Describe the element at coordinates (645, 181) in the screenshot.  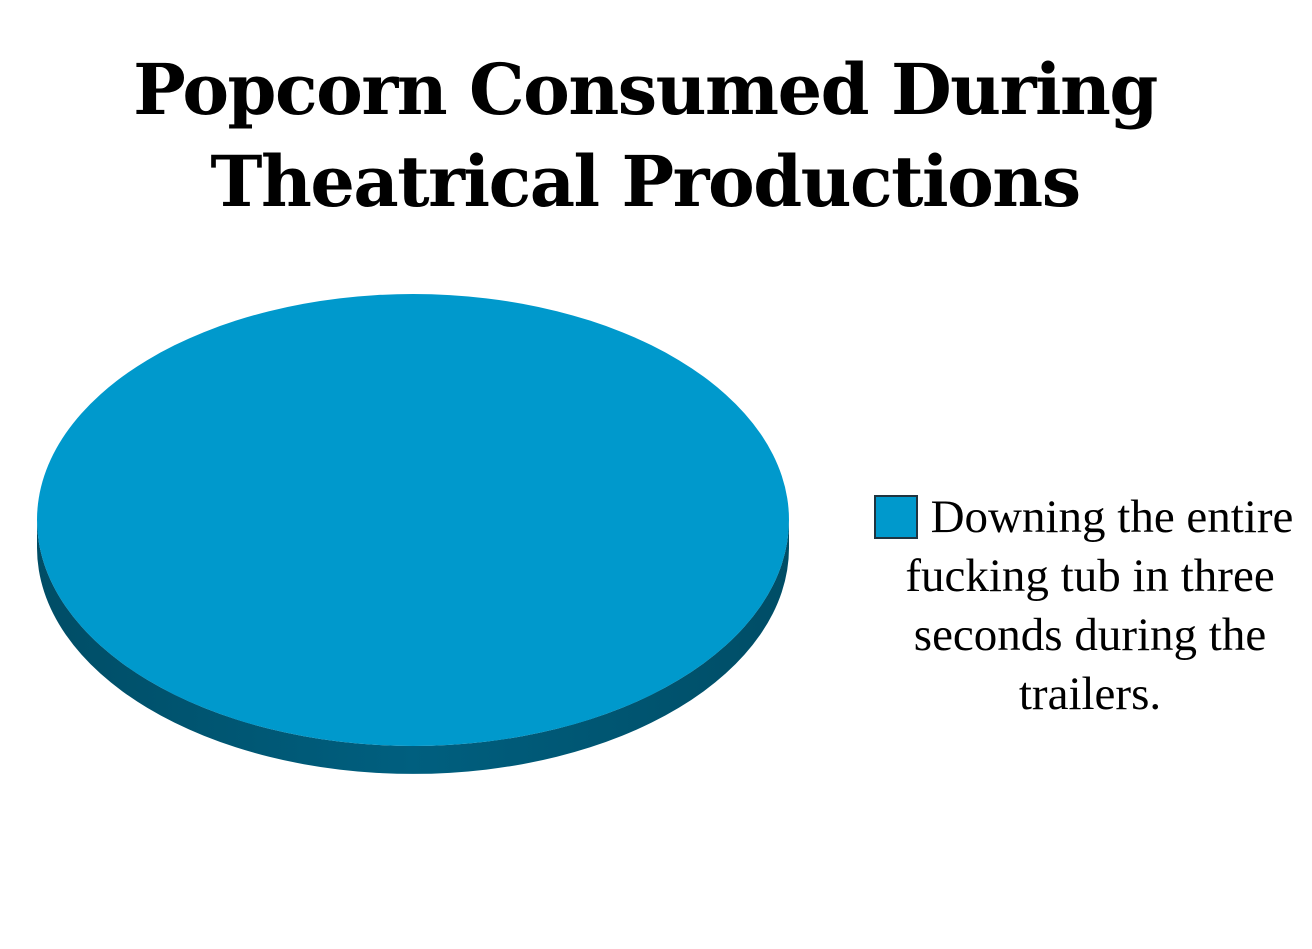
I see `chart-title-line-2: Theatrical Productions` at that location.